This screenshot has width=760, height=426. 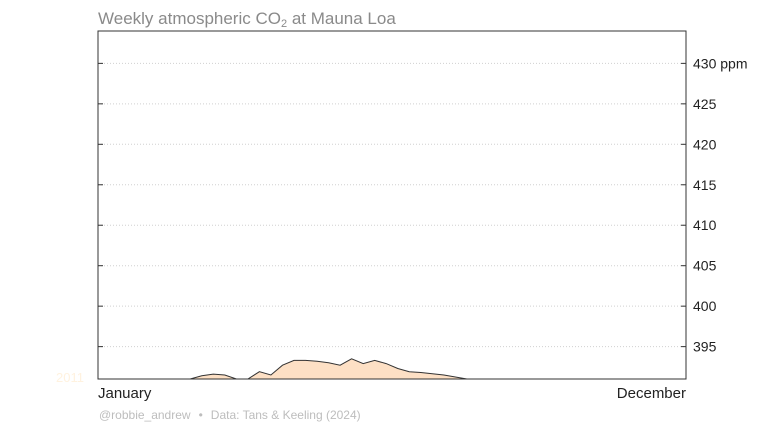 I want to click on series-area-layer, so click(x=392, y=369).